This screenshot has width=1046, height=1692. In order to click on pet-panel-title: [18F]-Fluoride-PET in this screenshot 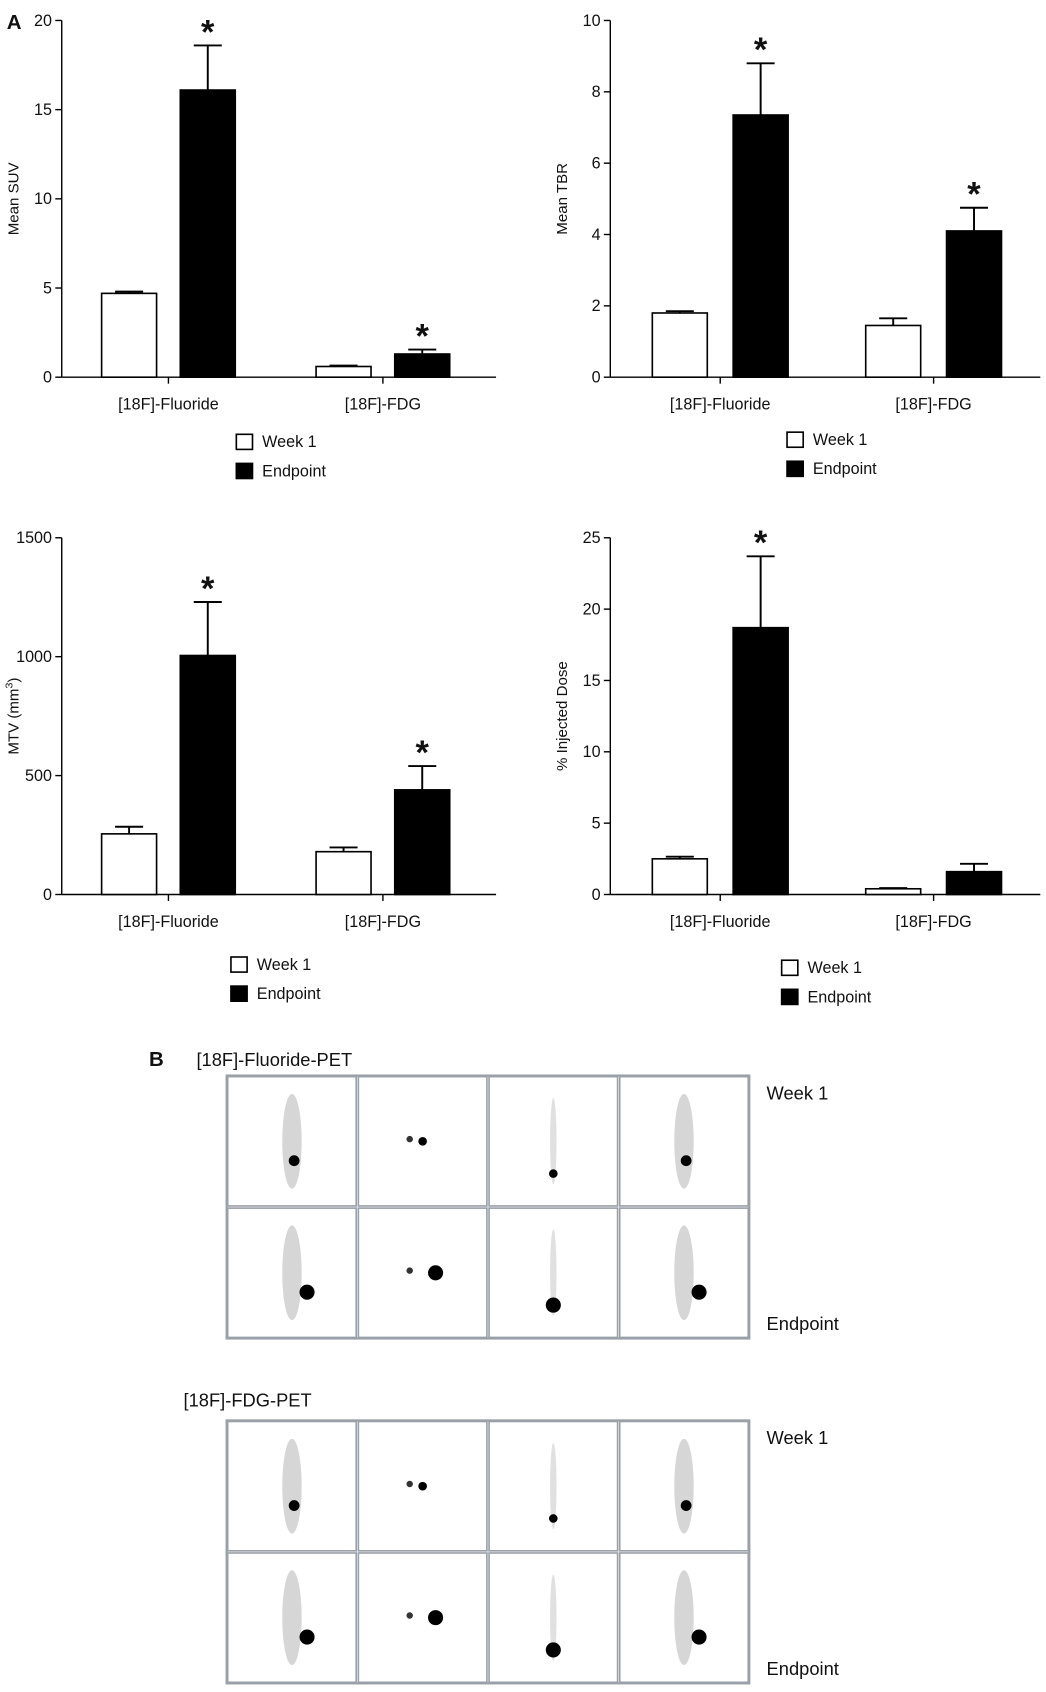, I will do `click(274, 1059)`.